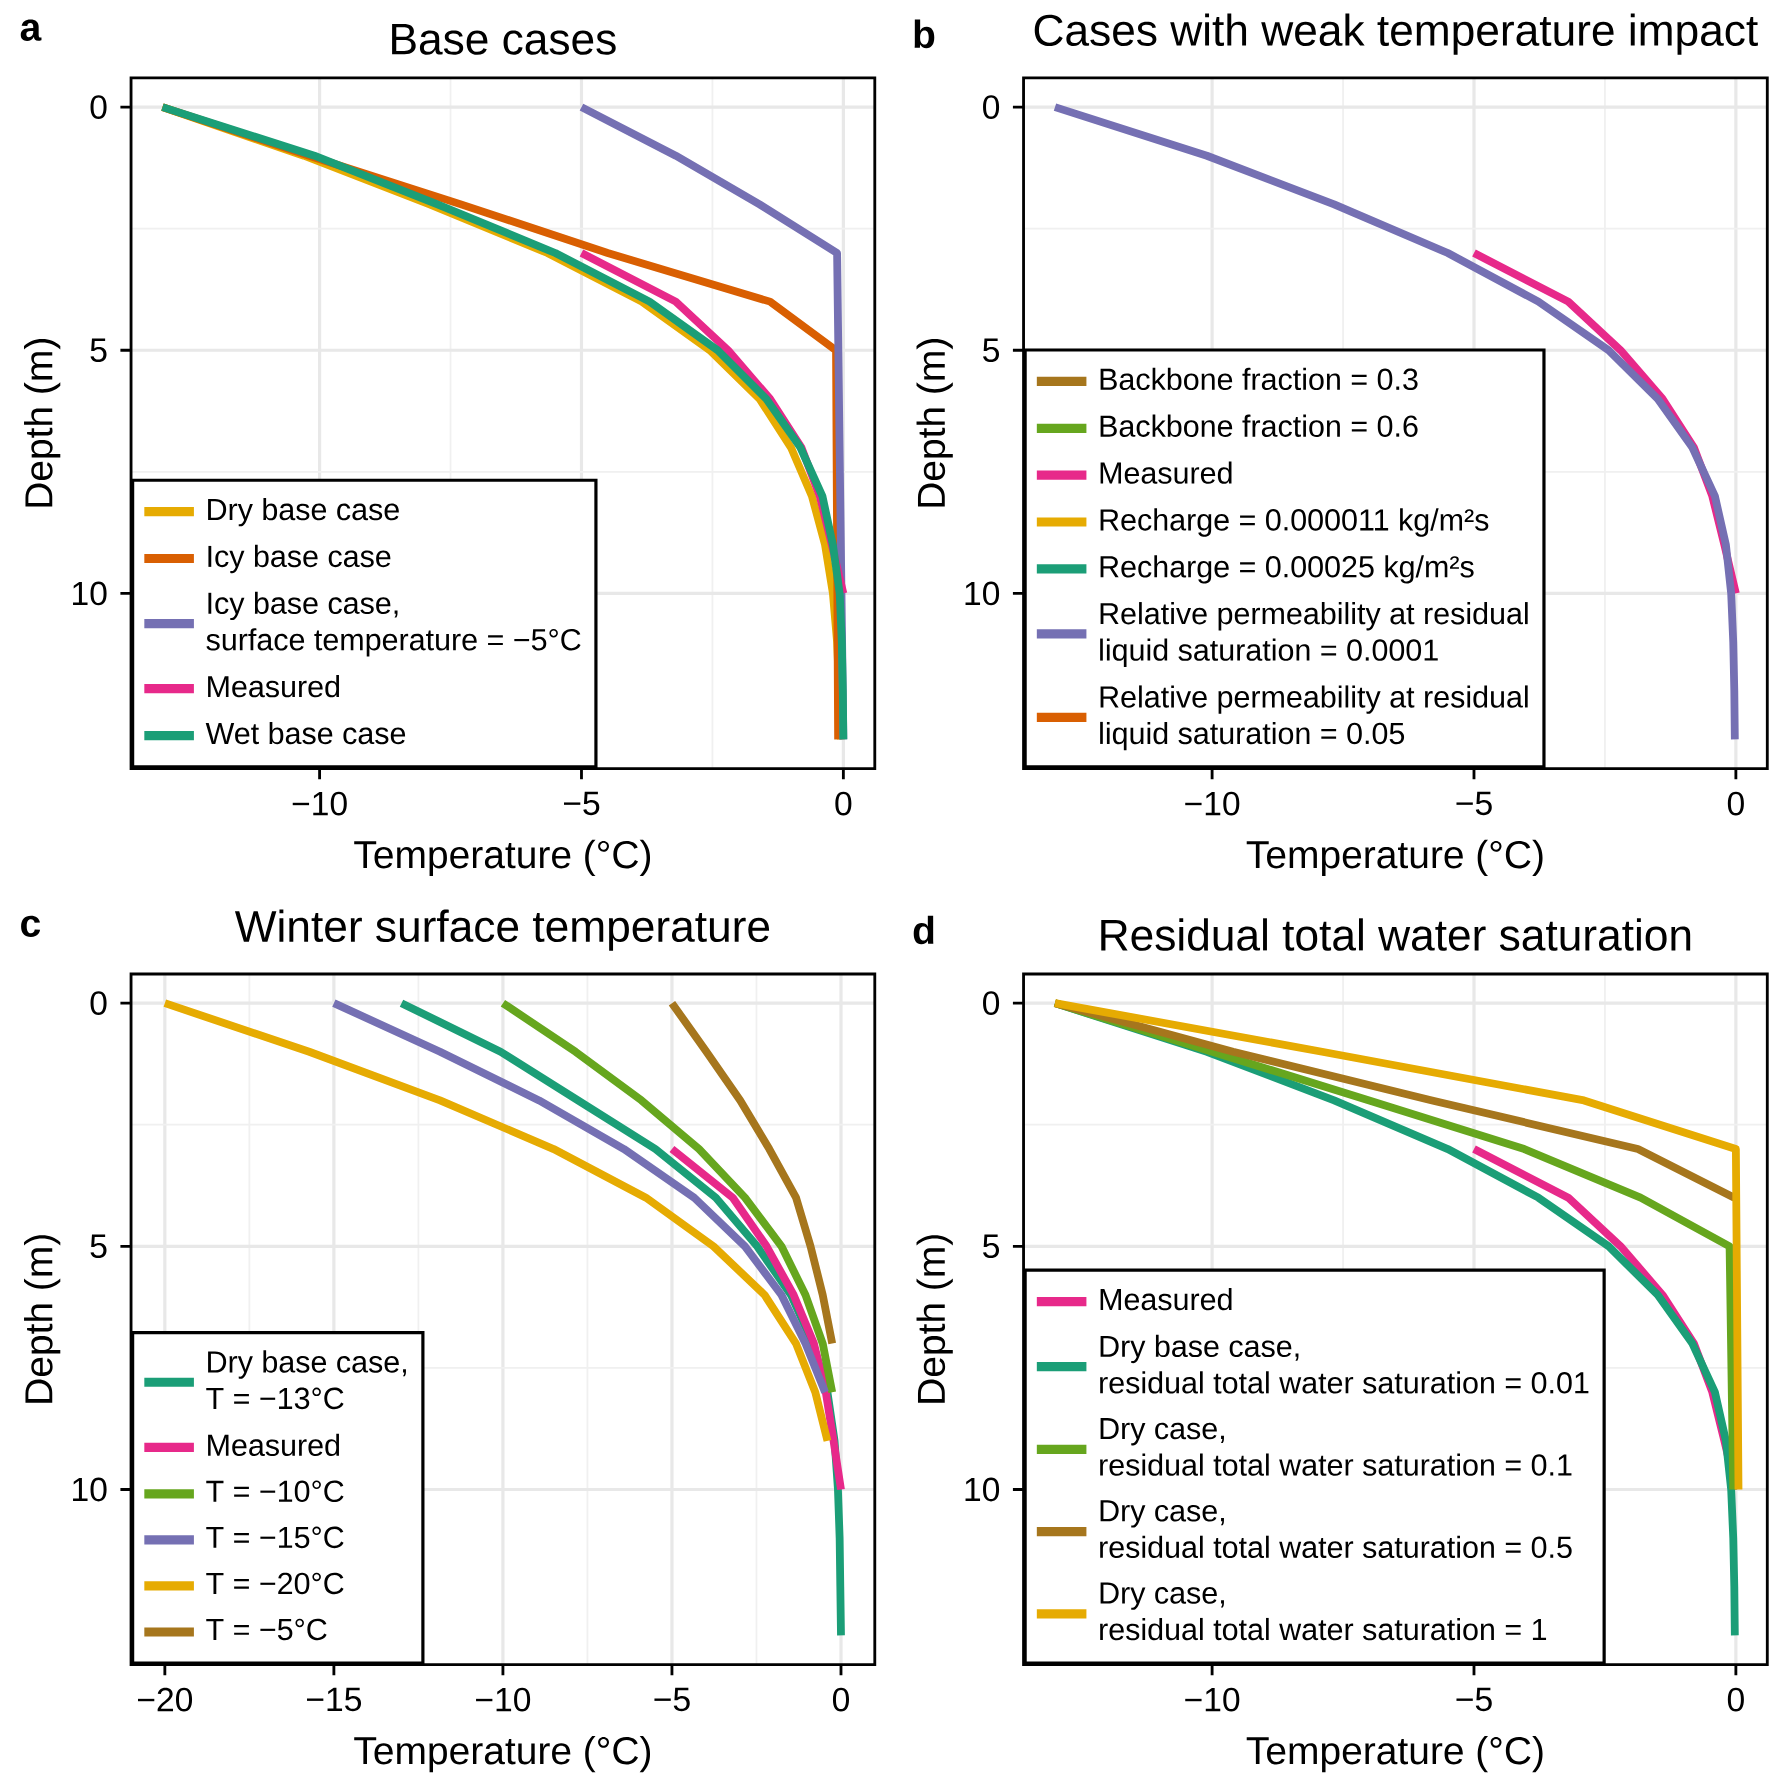  Describe the element at coordinates (275, 1537) in the screenshot. I see `legend-label: T = −15°C` at that location.